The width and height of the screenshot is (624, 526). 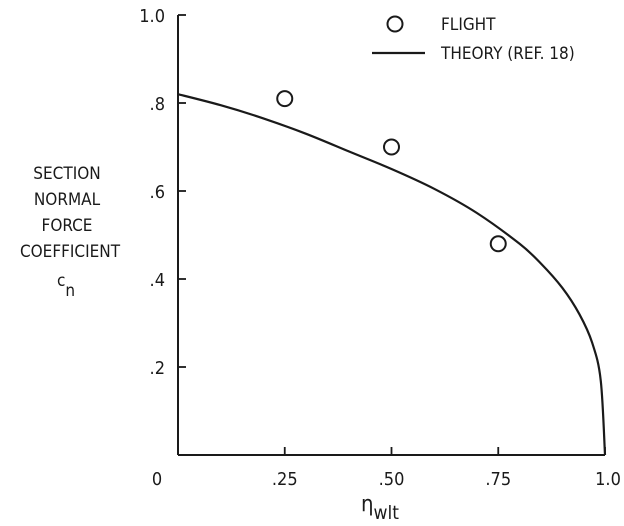 What do you see at coordinates (67, 226) in the screenshot?
I see `y-axis-label-line-3: FORCE` at bounding box center [67, 226].